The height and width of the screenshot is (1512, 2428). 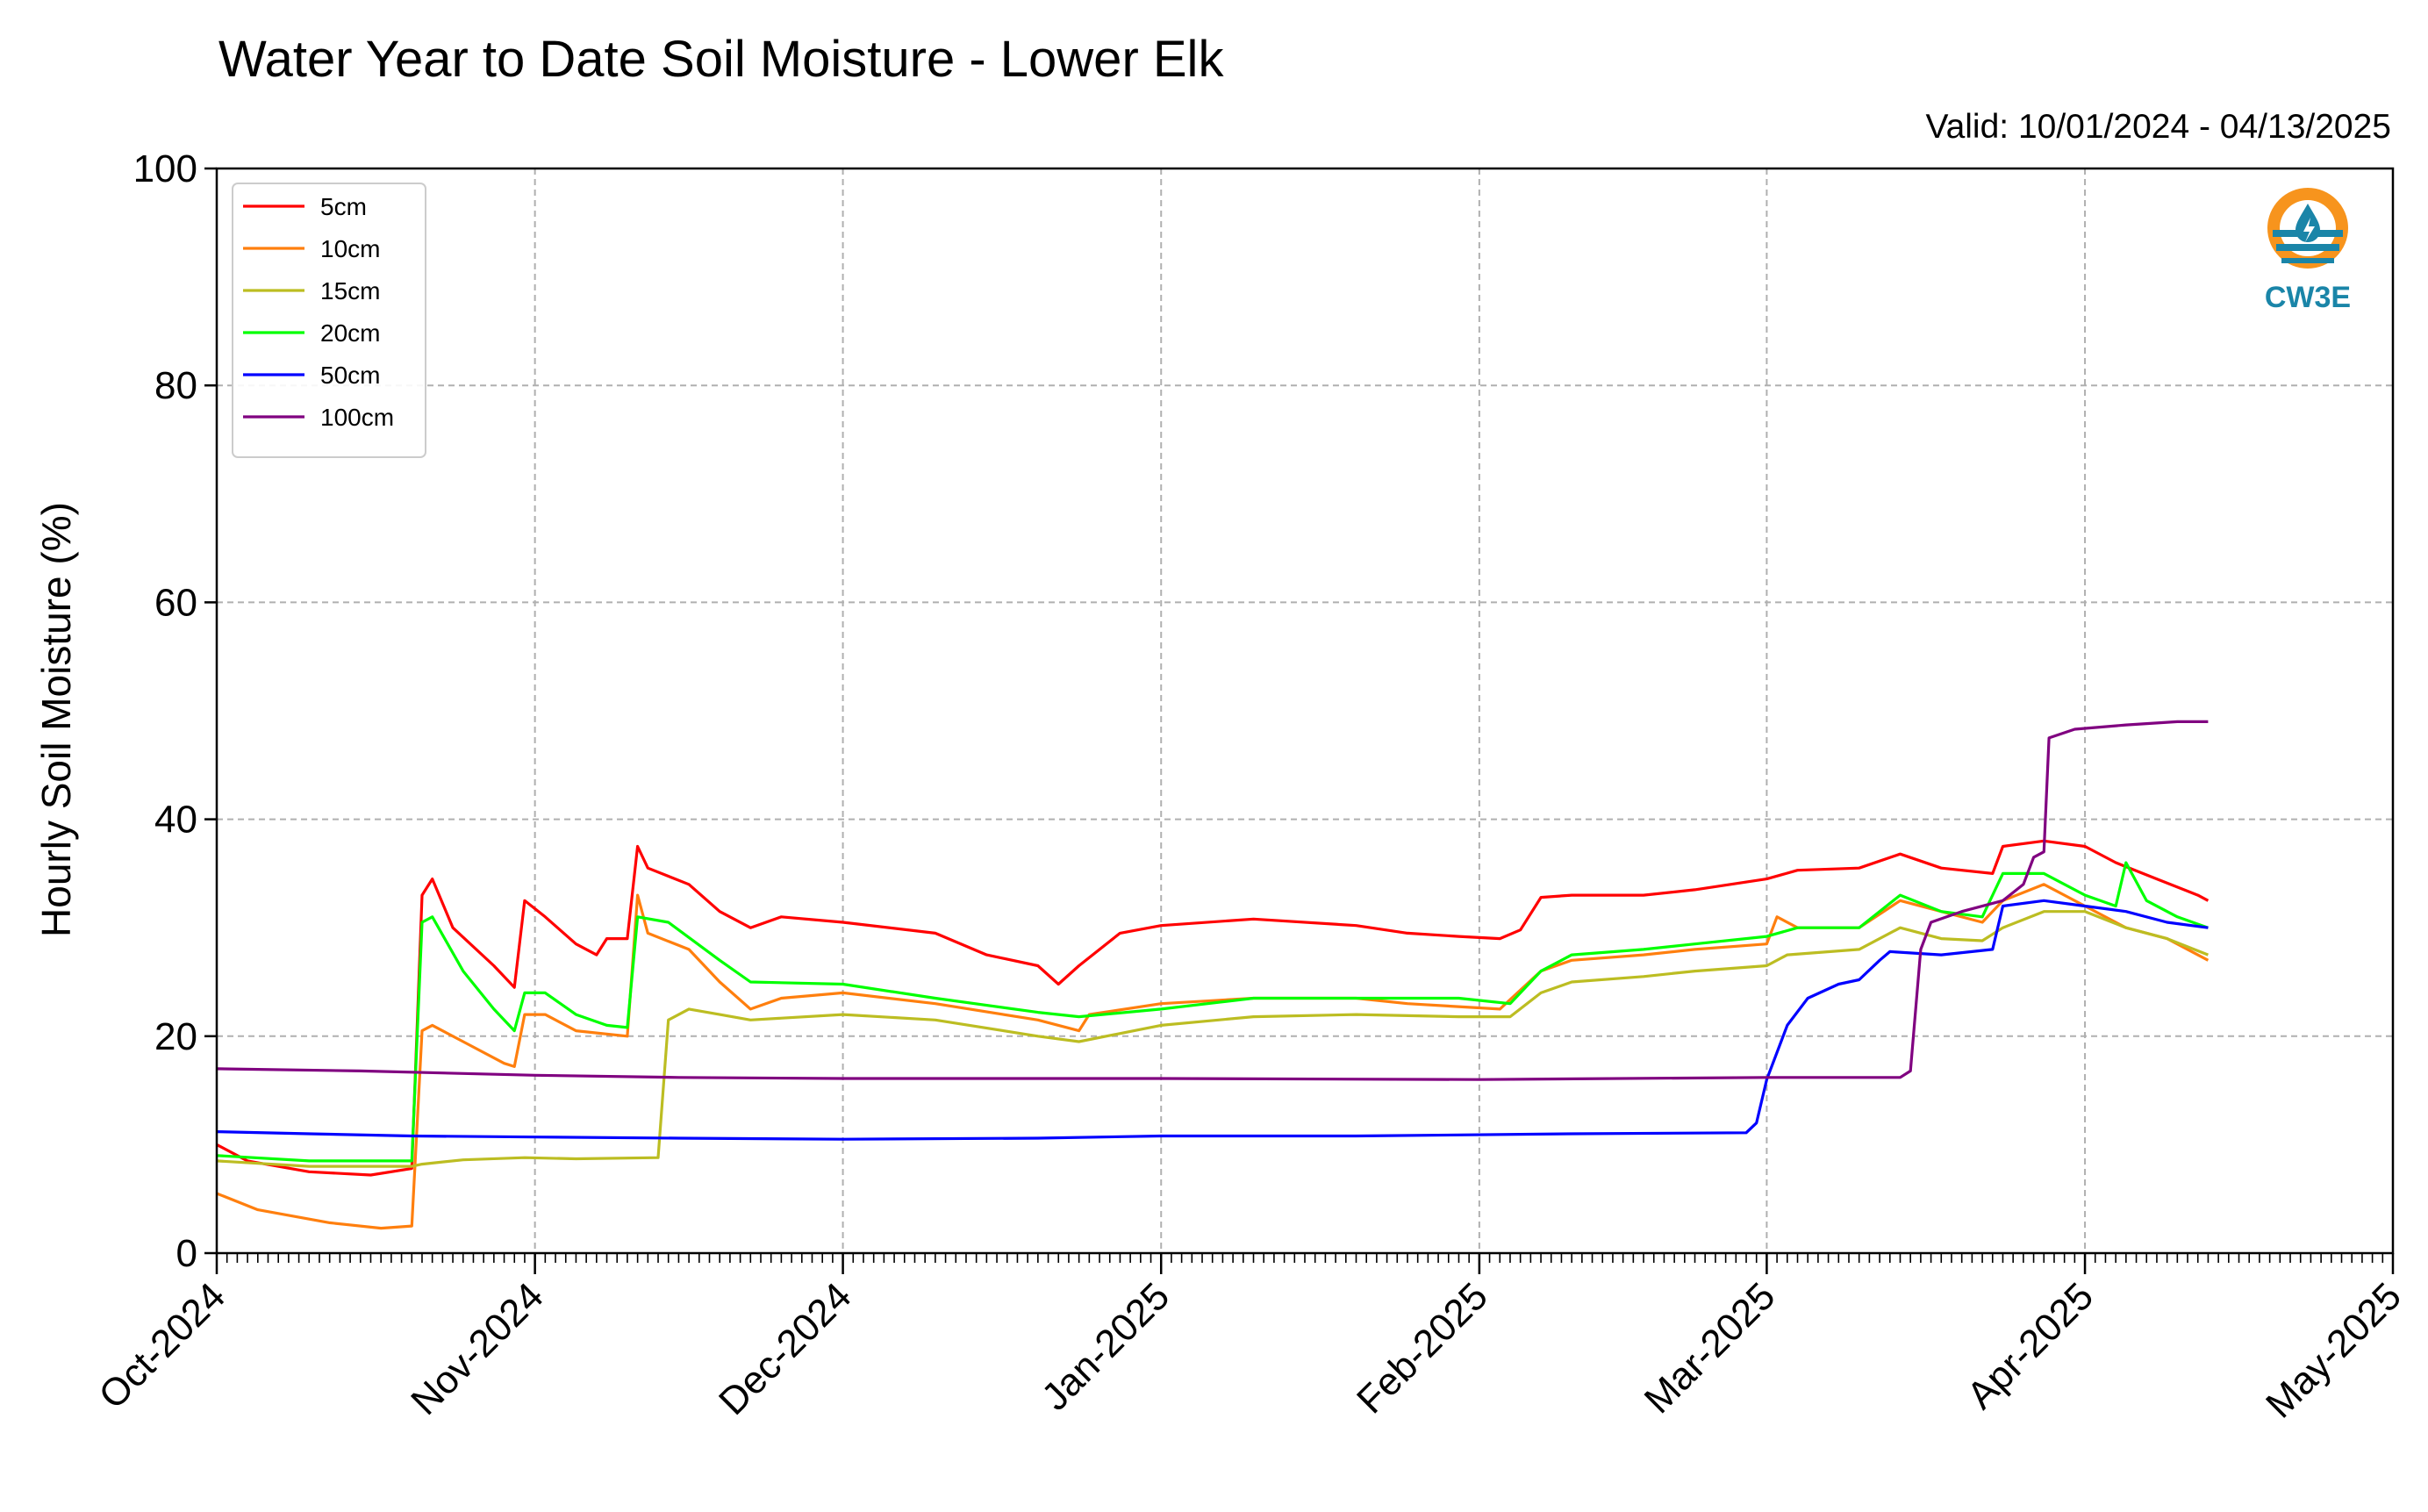 I want to click on x-tick-label: Apr-2025, so click(x=2031, y=1346).